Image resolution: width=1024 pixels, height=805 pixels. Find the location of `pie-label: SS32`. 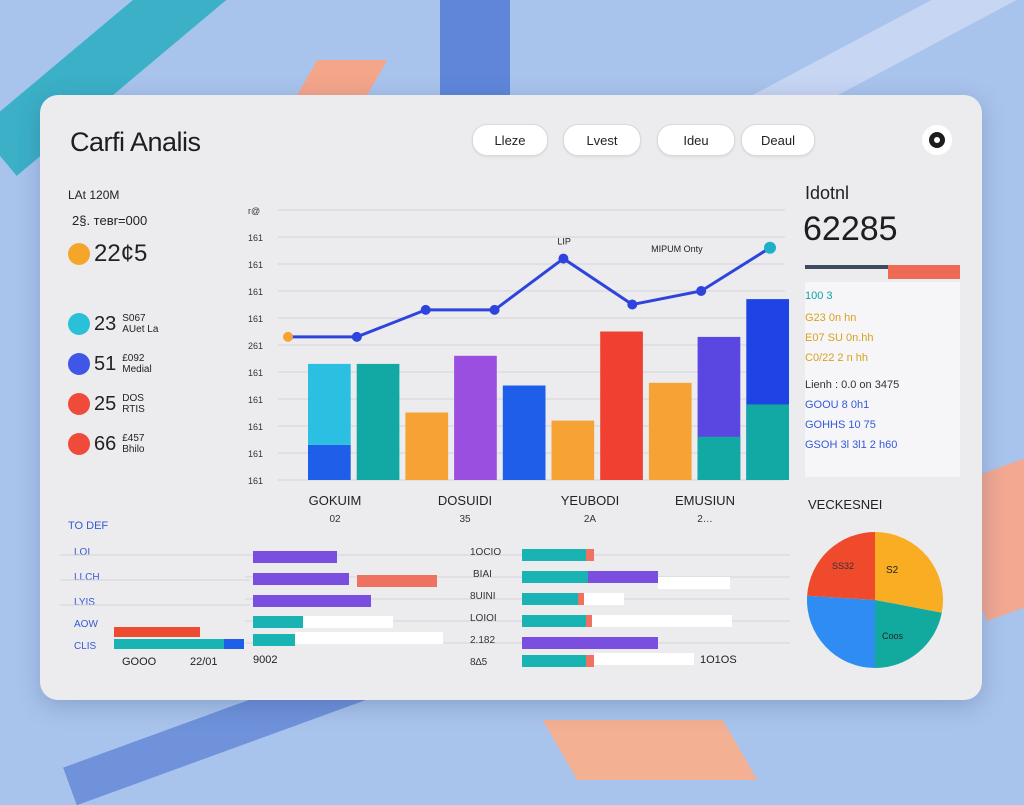

pie-label: SS32 is located at coordinates (843, 566).